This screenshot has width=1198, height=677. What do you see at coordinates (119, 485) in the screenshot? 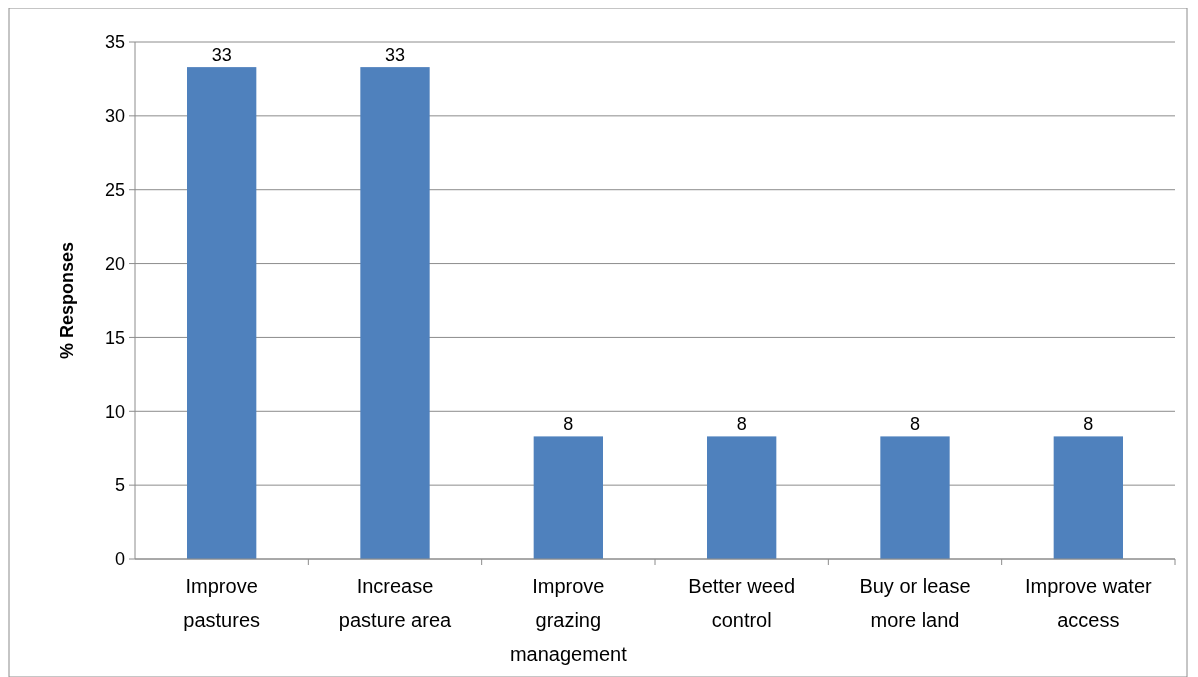
I see `y-tick-label: 5` at bounding box center [119, 485].